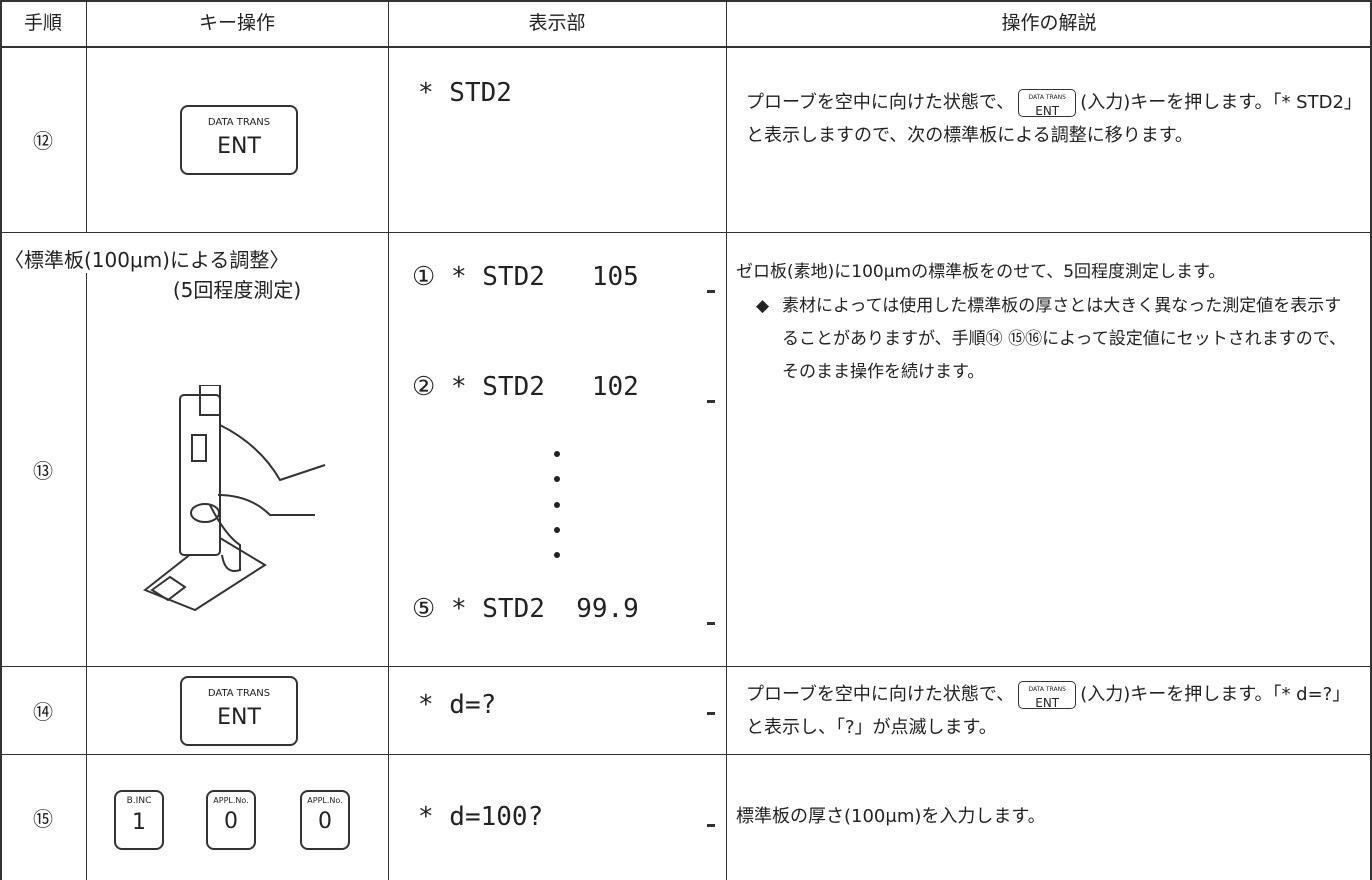 The image size is (1372, 880). Describe the element at coordinates (234, 498) in the screenshot. I see `illustration` at that location.